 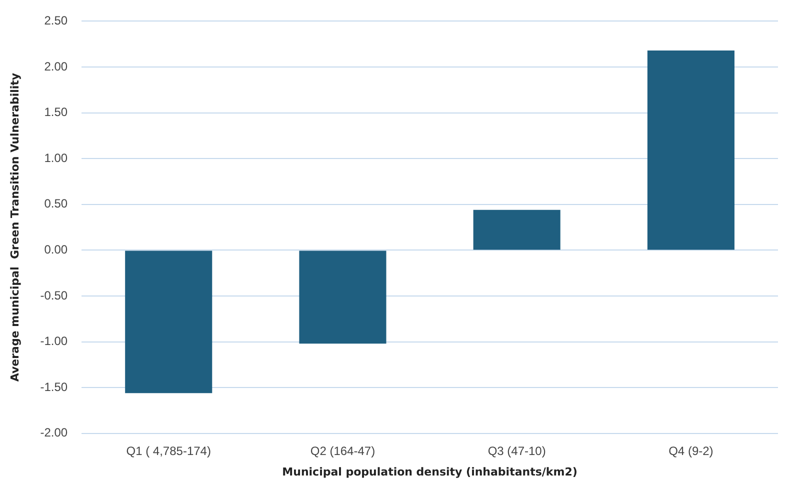 What do you see at coordinates (56, 203) in the screenshot?
I see `y-tick-label: 0.50` at bounding box center [56, 203].